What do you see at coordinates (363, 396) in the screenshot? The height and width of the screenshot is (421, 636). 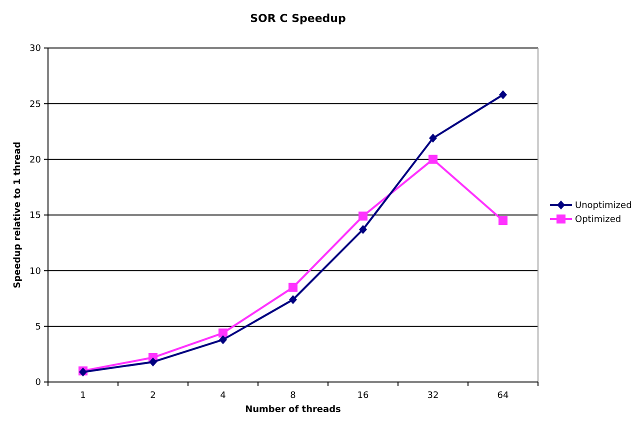 I see `x-tick-label: 16` at bounding box center [363, 396].